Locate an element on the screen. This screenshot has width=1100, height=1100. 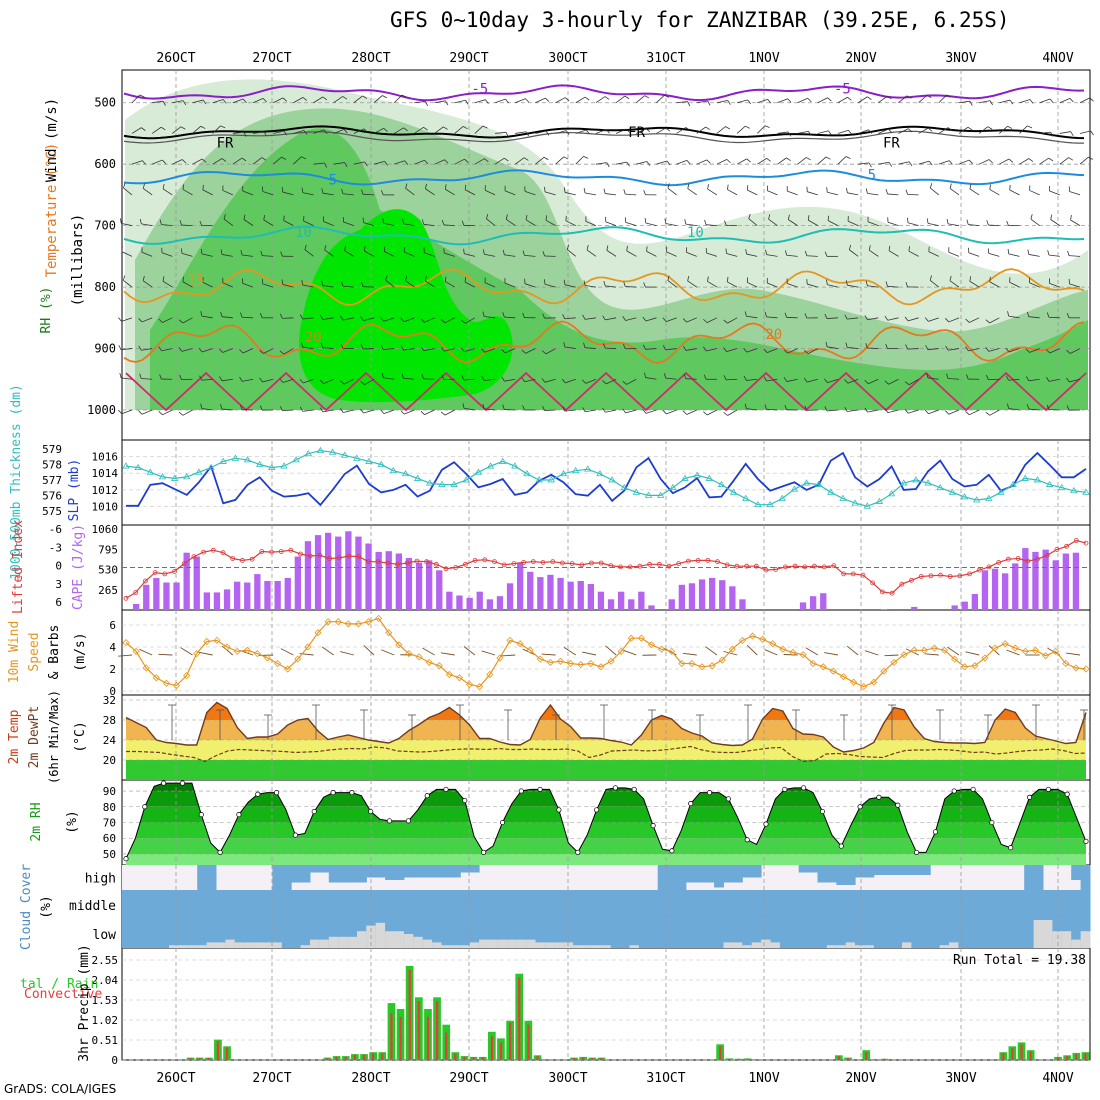
date-label-bottom: 3NOV is located at coordinates (960, 1078).